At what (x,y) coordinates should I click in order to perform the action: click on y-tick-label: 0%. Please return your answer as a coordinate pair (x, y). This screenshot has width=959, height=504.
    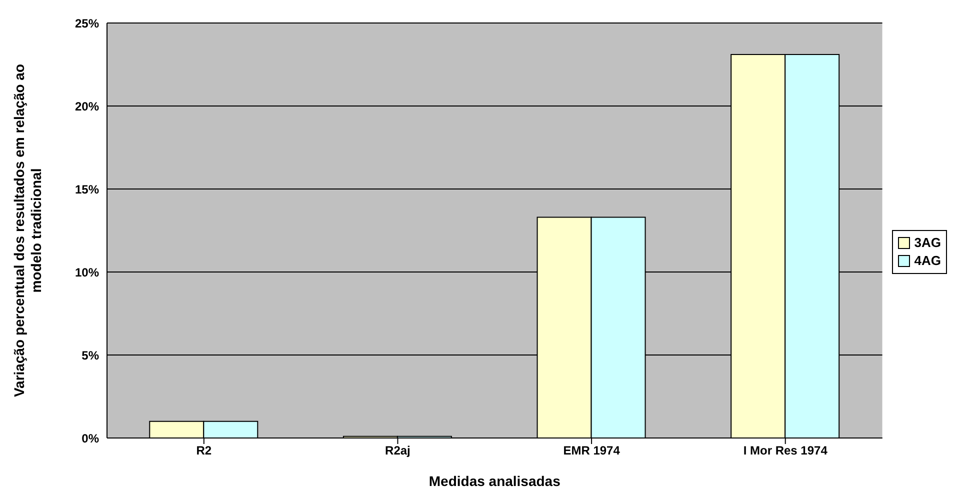
    Looking at the image, I should click on (91, 438).